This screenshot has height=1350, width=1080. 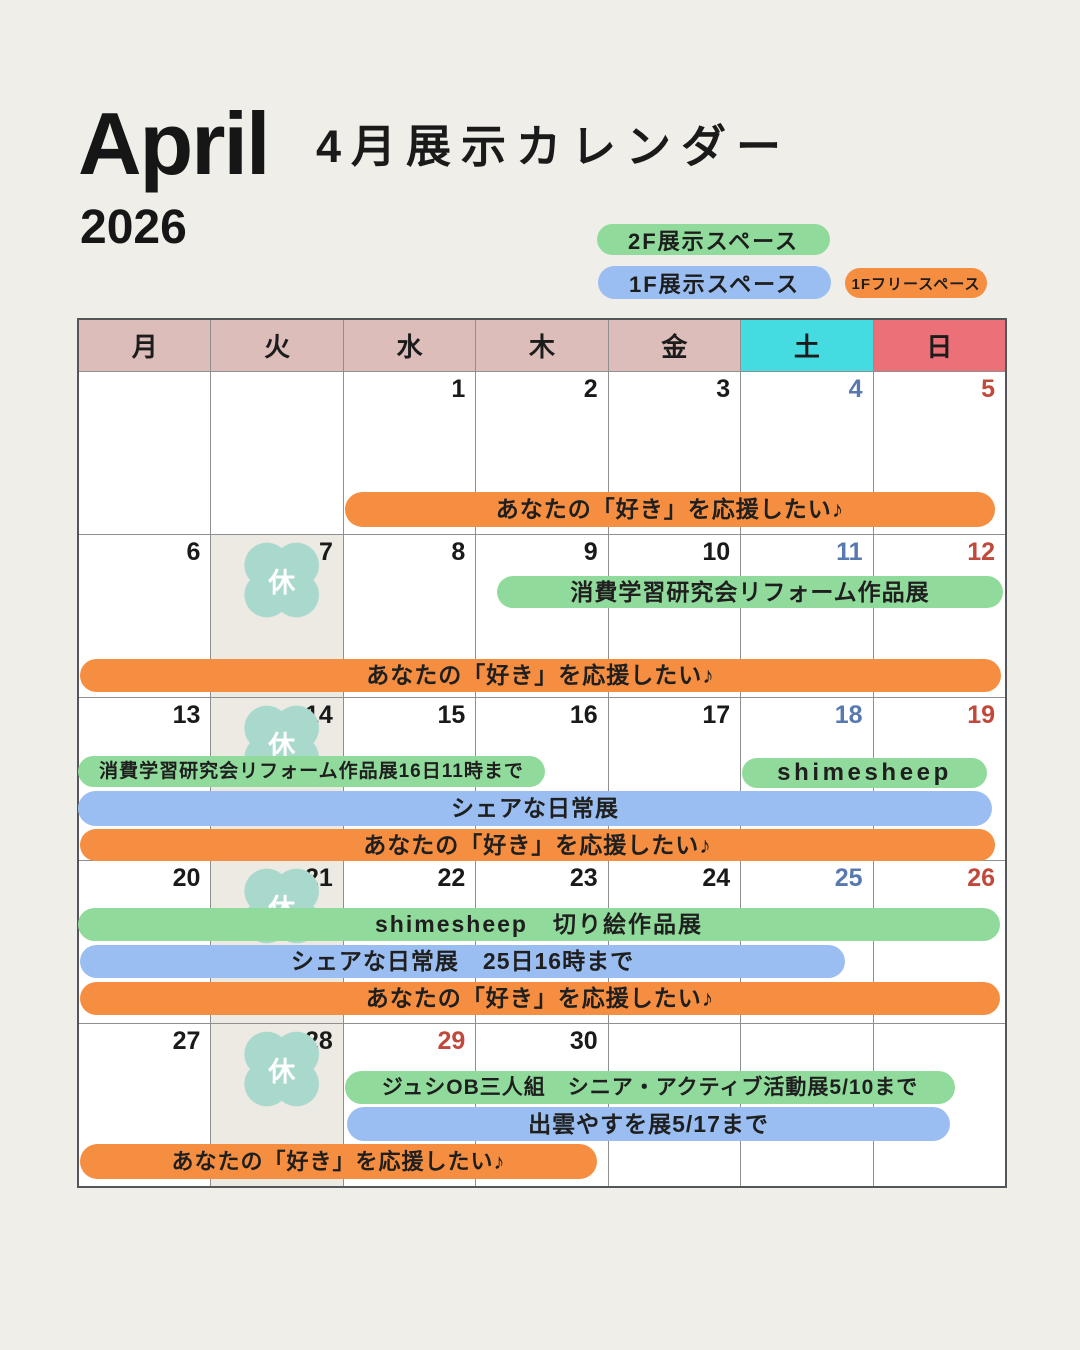 I want to click on weekday-header-weekday-火: 火, so click(x=277, y=345).